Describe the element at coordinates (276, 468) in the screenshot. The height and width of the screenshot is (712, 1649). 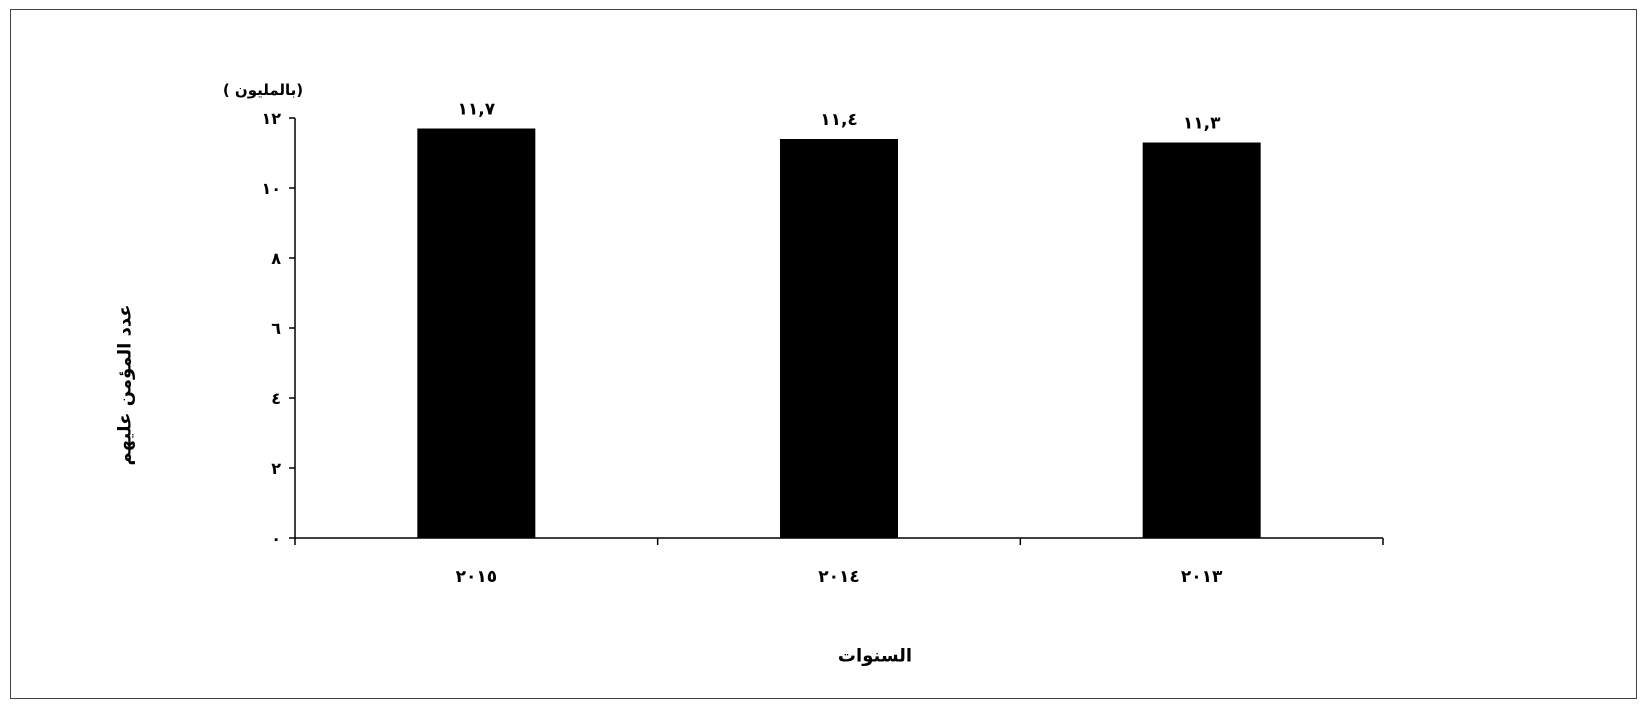
I see `y-tick-label: ٢` at that location.